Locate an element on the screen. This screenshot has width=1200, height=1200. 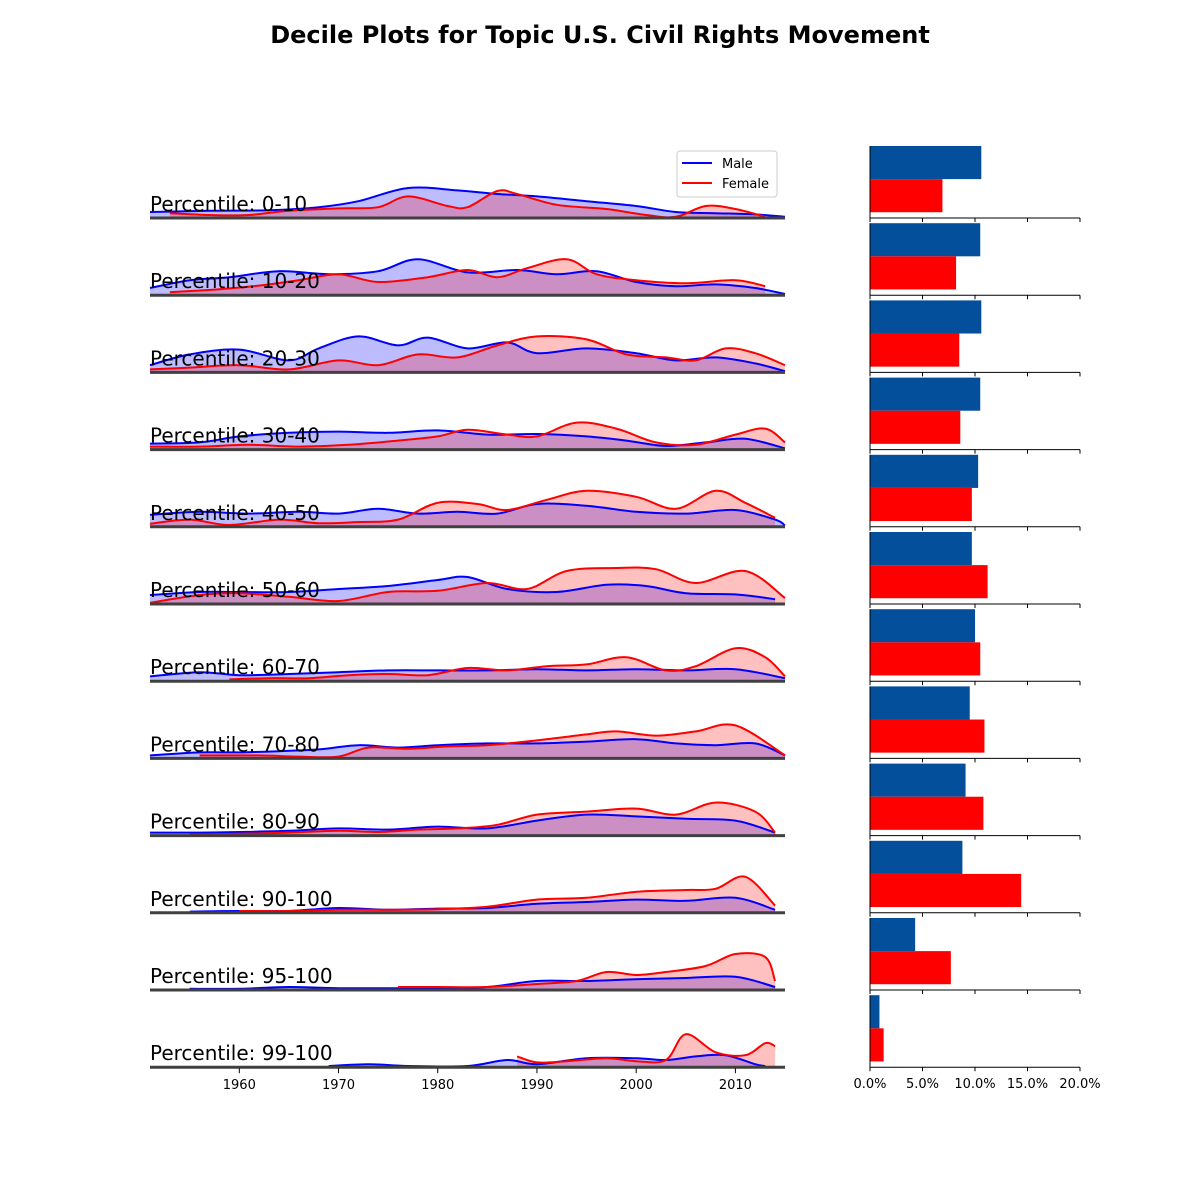
x-tick-label: 1990 is located at coordinates (536, 1085).